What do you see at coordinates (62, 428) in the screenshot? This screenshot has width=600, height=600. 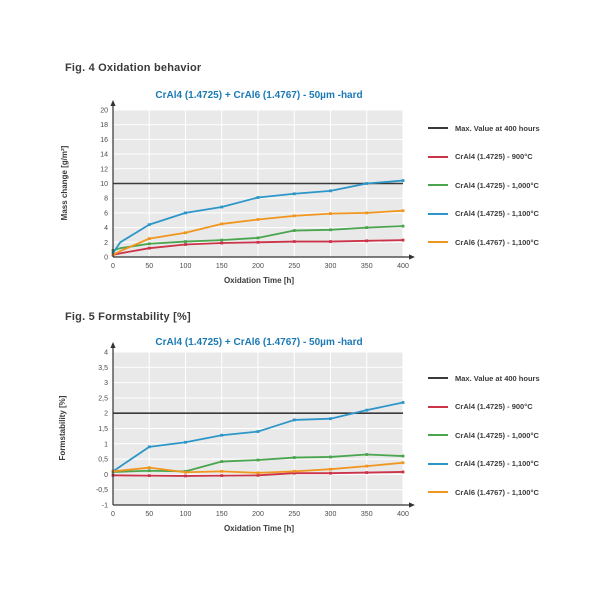 I see `fig5-y-axis-label: Formstability [%]` at bounding box center [62, 428].